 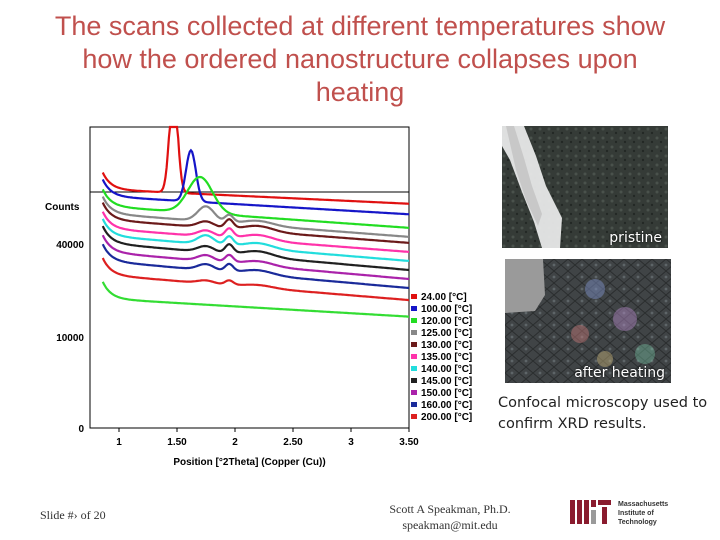 What do you see at coordinates (590, 512) in the screenshot?
I see `mit-logo-mark` at bounding box center [590, 512].